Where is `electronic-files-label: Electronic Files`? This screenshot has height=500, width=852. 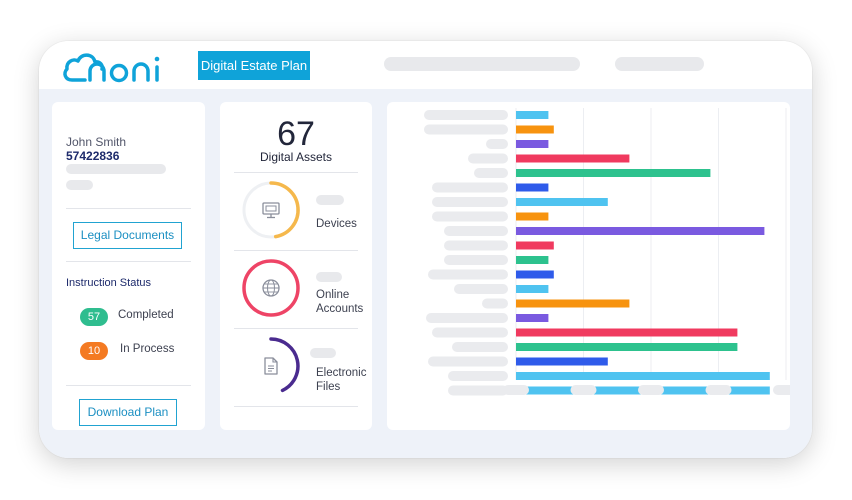
electronic-files-label: Electronic Files is located at coordinates (341, 380).